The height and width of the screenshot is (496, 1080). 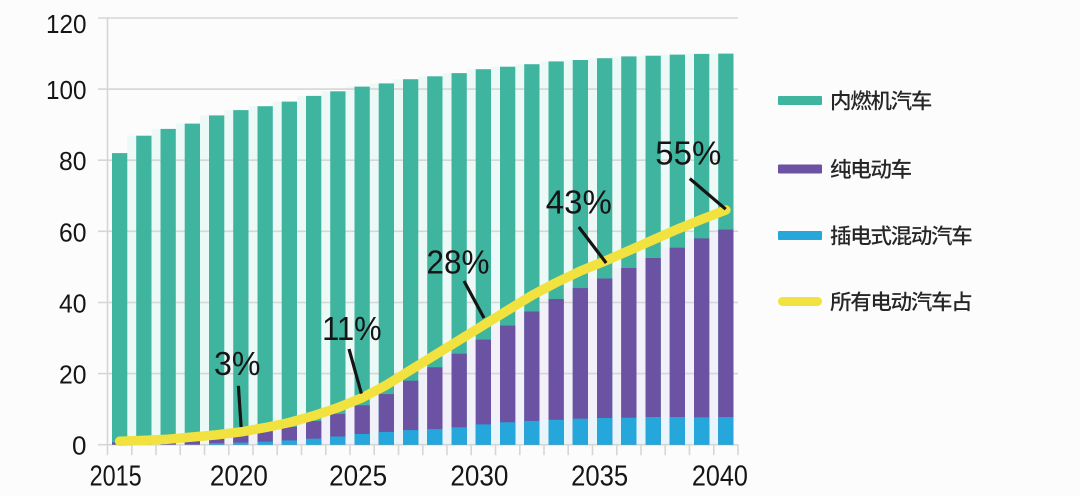 What do you see at coordinates (66, 24) in the screenshot?
I see `svg-text: 120` at bounding box center [66, 24].